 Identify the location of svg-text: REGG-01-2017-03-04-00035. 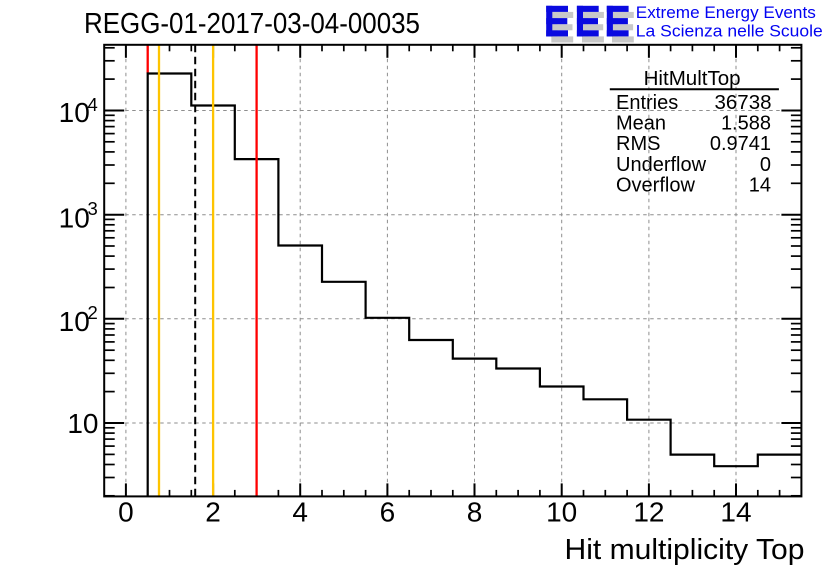
(252, 24).